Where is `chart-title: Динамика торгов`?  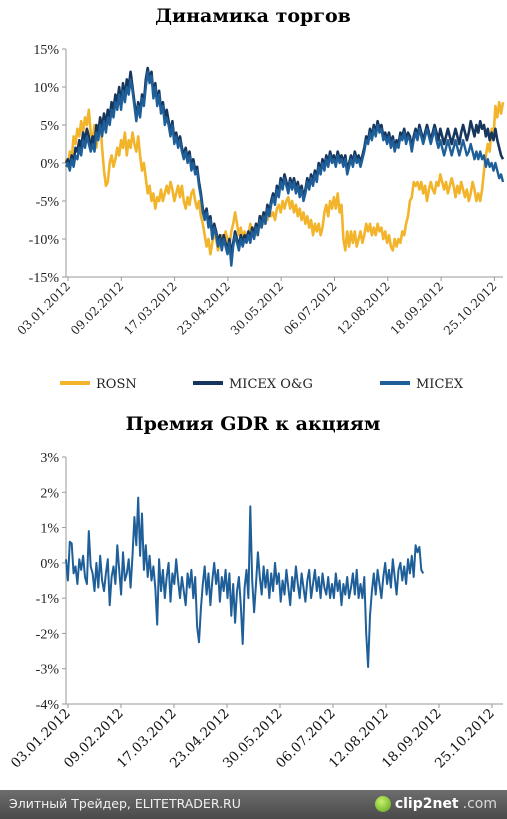
chart-title: Динамика торгов is located at coordinates (253, 16).